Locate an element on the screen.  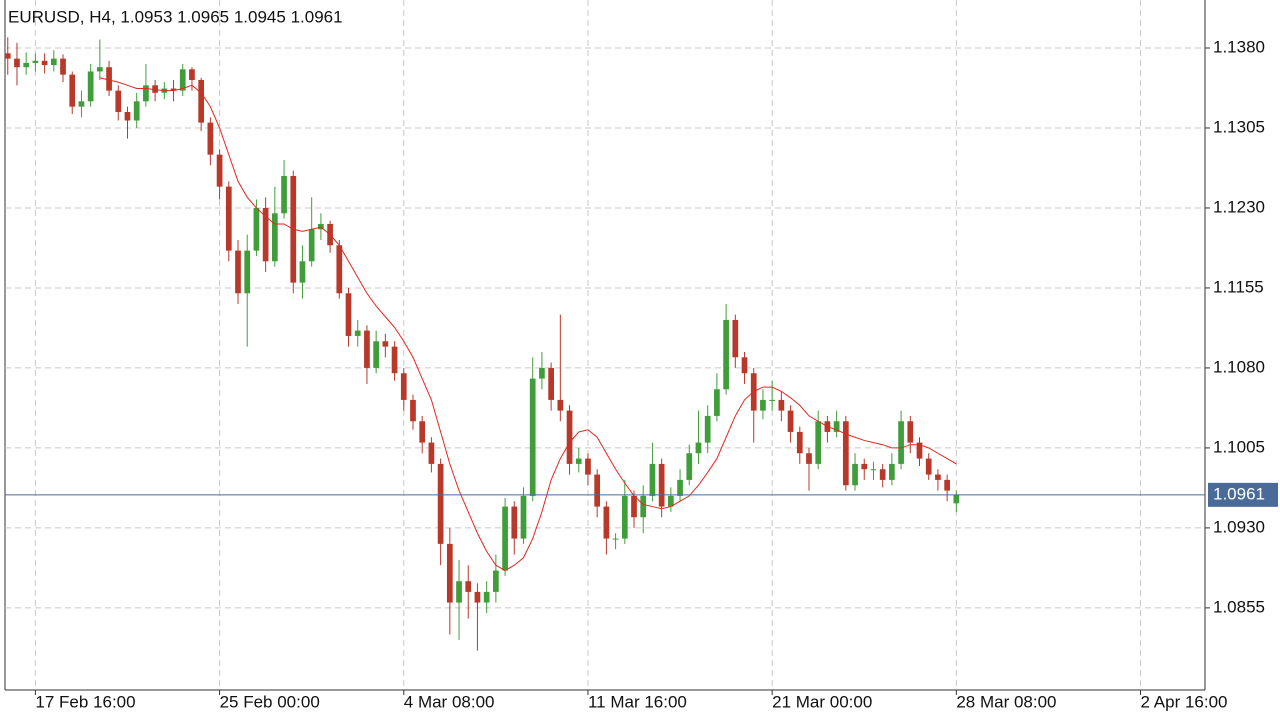
current-price-label: 1.0961 is located at coordinates (1239, 493).